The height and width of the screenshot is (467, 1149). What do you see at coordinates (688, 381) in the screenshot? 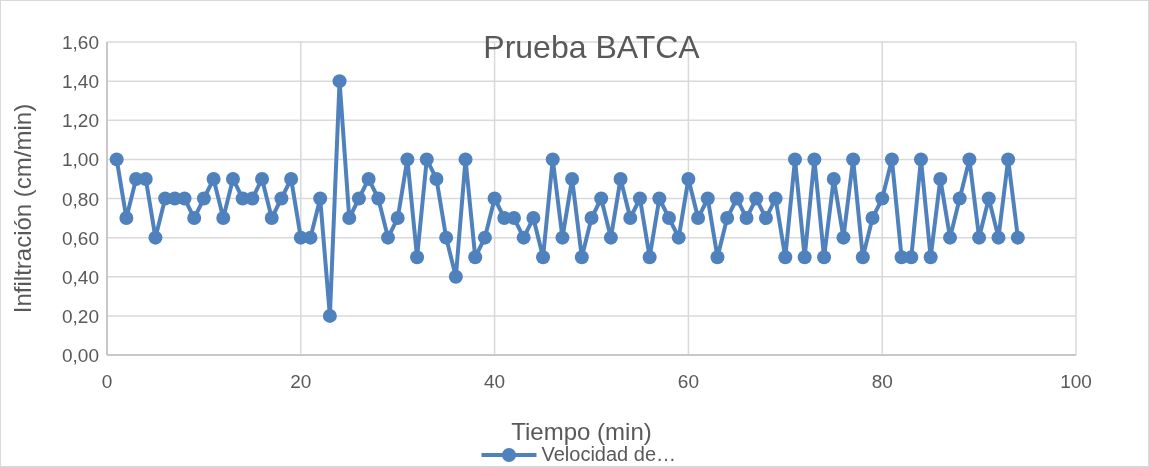
I see `x-tick-label: 60` at bounding box center [688, 381].